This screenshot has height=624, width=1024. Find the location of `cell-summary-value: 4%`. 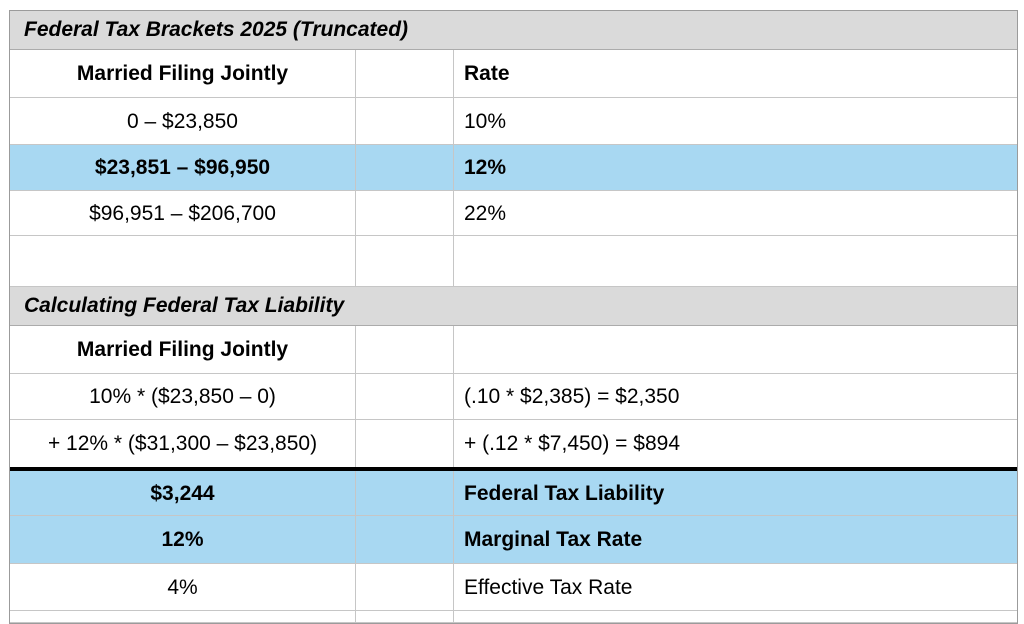

cell-summary-value: 4% is located at coordinates (183, 587).